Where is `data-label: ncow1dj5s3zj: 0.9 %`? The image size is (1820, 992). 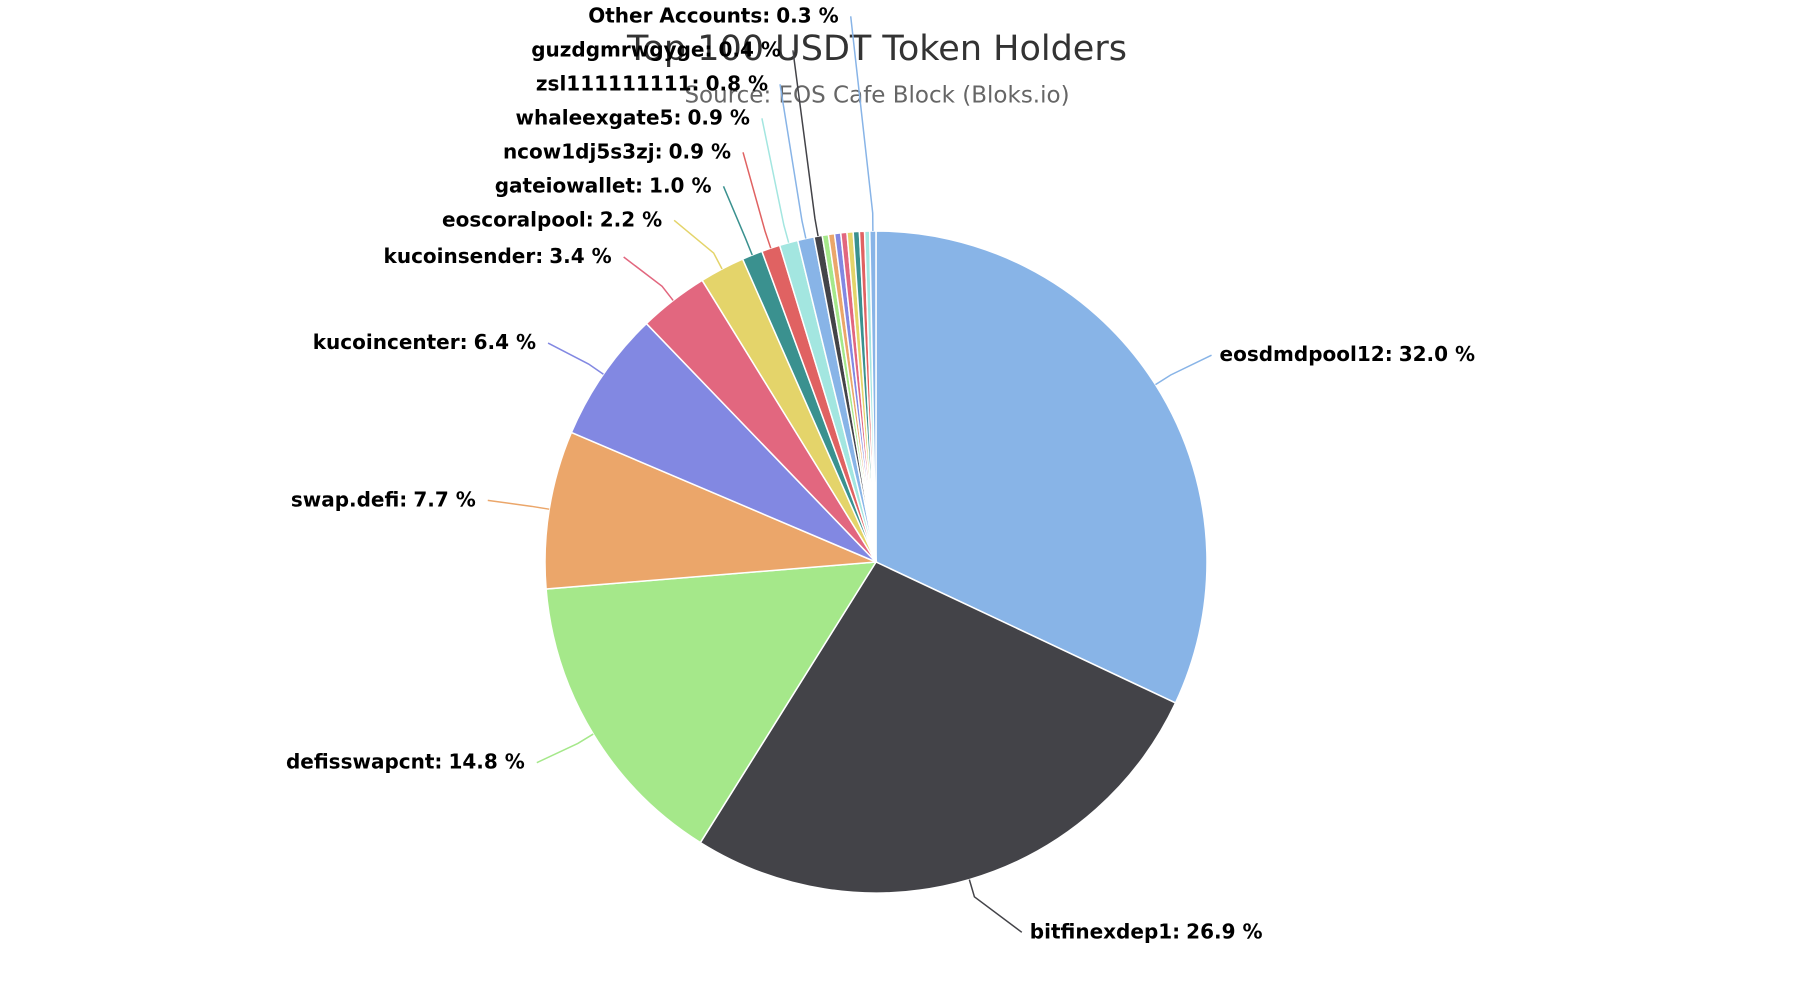
data-label: ncow1dj5s3zj: 0.9 % is located at coordinates (617, 151).